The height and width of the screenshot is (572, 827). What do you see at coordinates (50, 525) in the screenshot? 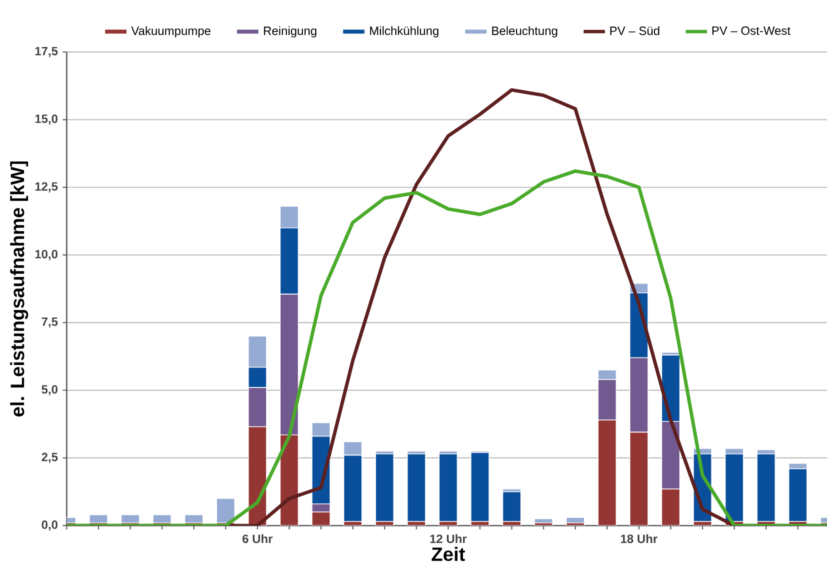
I see `y-tick-label: 0,0` at bounding box center [50, 525].